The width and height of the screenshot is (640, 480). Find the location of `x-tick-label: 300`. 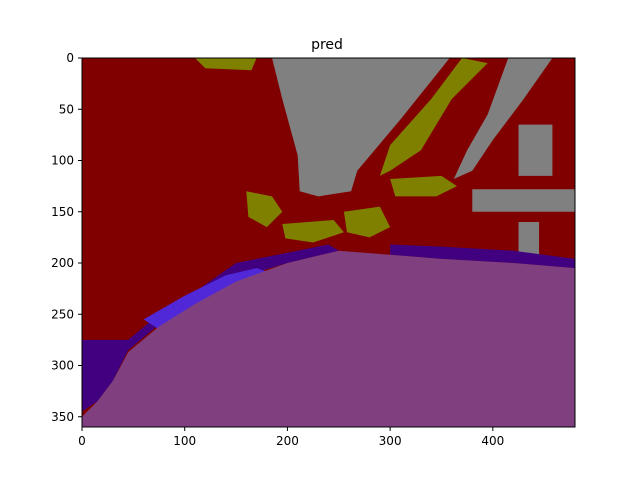

x-tick-label: 300 is located at coordinates (390, 441).